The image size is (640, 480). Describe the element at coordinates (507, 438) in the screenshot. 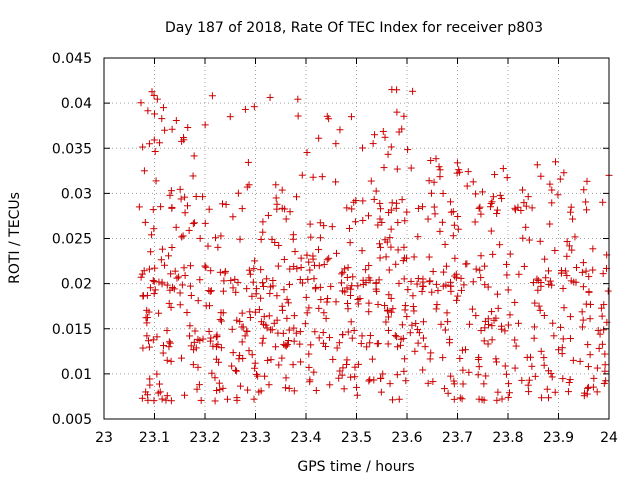

I see `x-tick-label: 23.8` at that location.